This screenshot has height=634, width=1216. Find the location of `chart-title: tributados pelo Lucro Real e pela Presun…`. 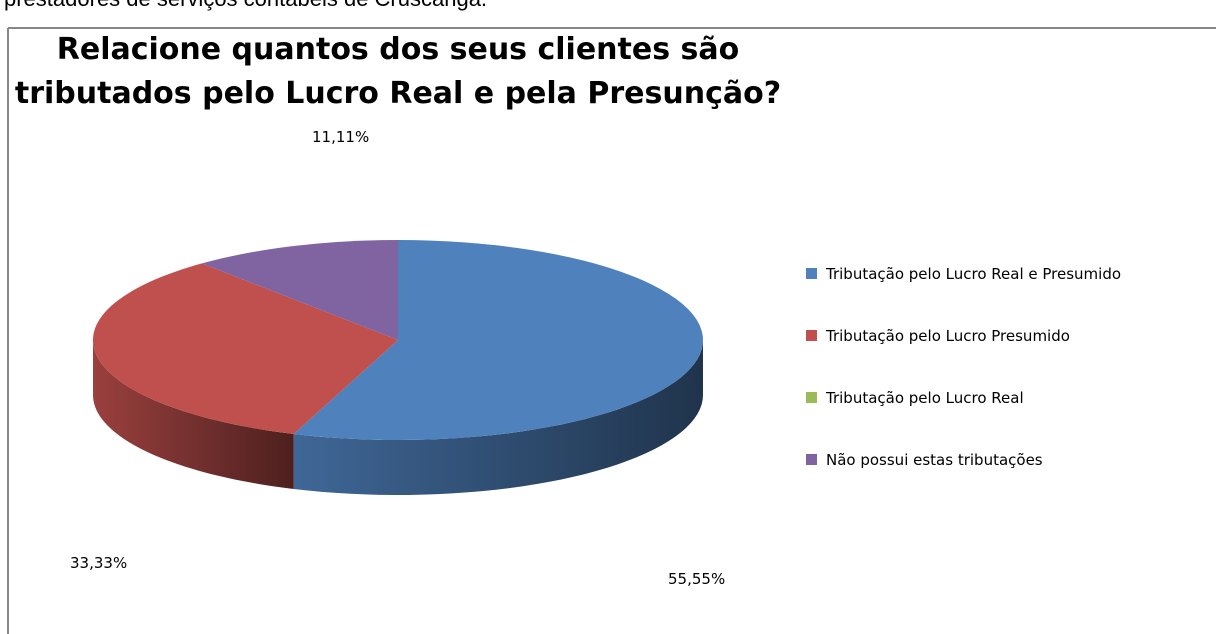

chart-title: tributados pelo Lucro Real e pela Presun… is located at coordinates (398, 93).